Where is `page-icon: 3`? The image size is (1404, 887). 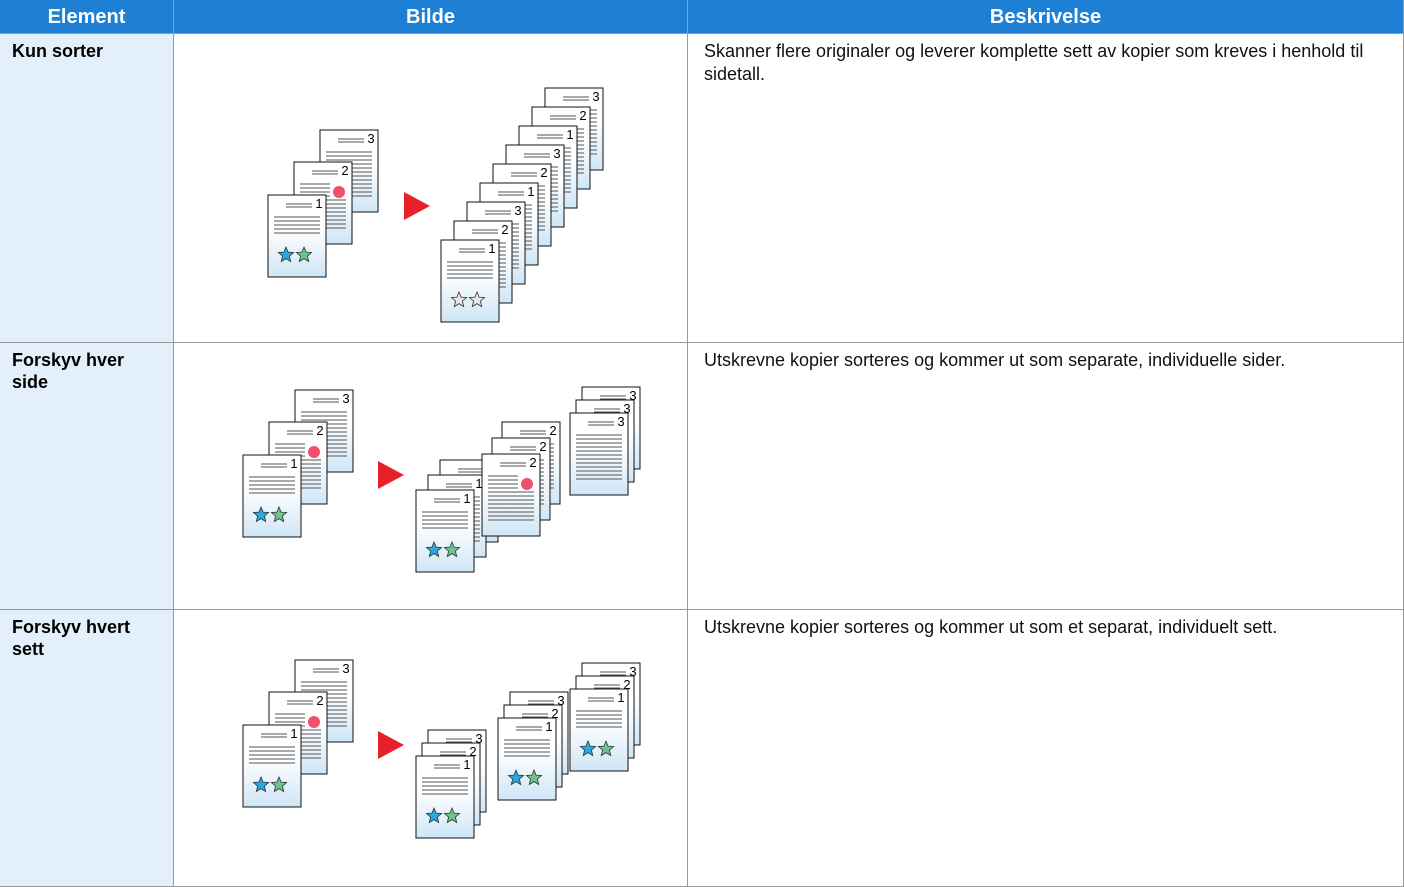
page-icon: 3 is located at coordinates (599, 454).